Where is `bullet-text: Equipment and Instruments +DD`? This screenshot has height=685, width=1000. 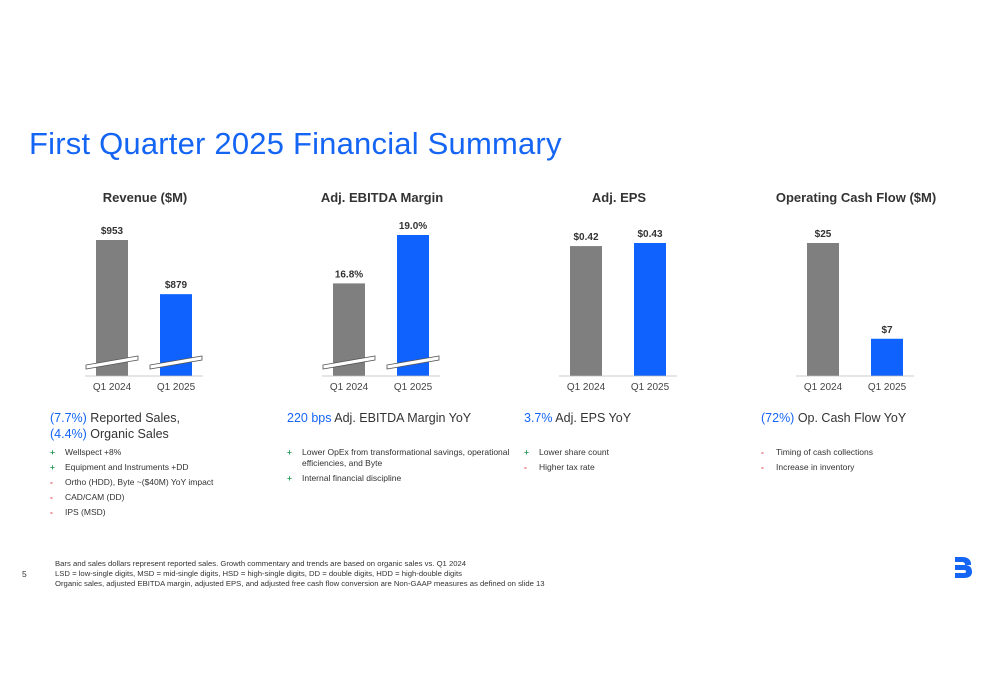
bullet-text: Equipment and Instruments +DD is located at coordinates (127, 467).